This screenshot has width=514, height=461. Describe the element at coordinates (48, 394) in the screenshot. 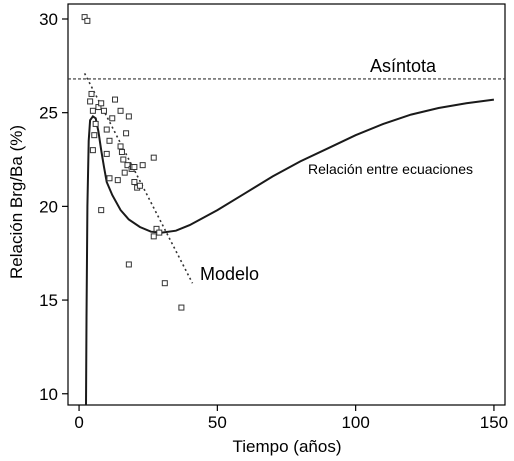

I see `y-tick-label: 10` at that location.